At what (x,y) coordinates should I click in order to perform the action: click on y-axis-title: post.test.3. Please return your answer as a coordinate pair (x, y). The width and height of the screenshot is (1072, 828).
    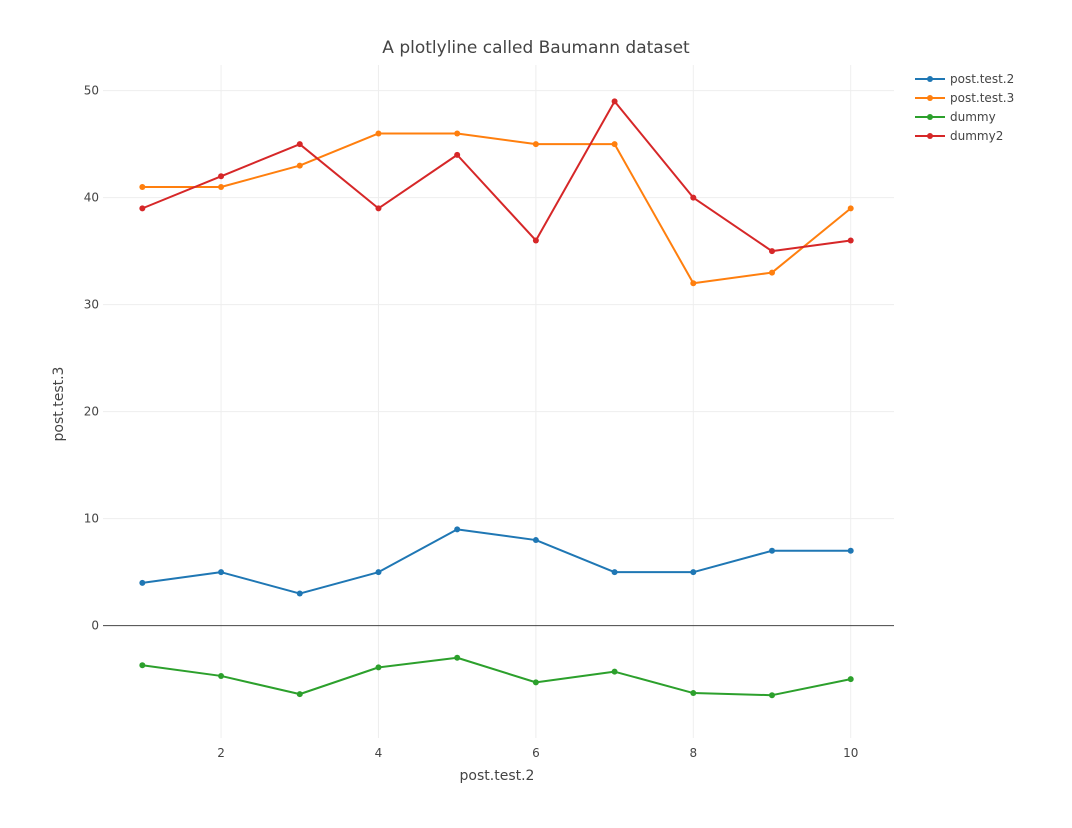
    Looking at the image, I should click on (59, 404).